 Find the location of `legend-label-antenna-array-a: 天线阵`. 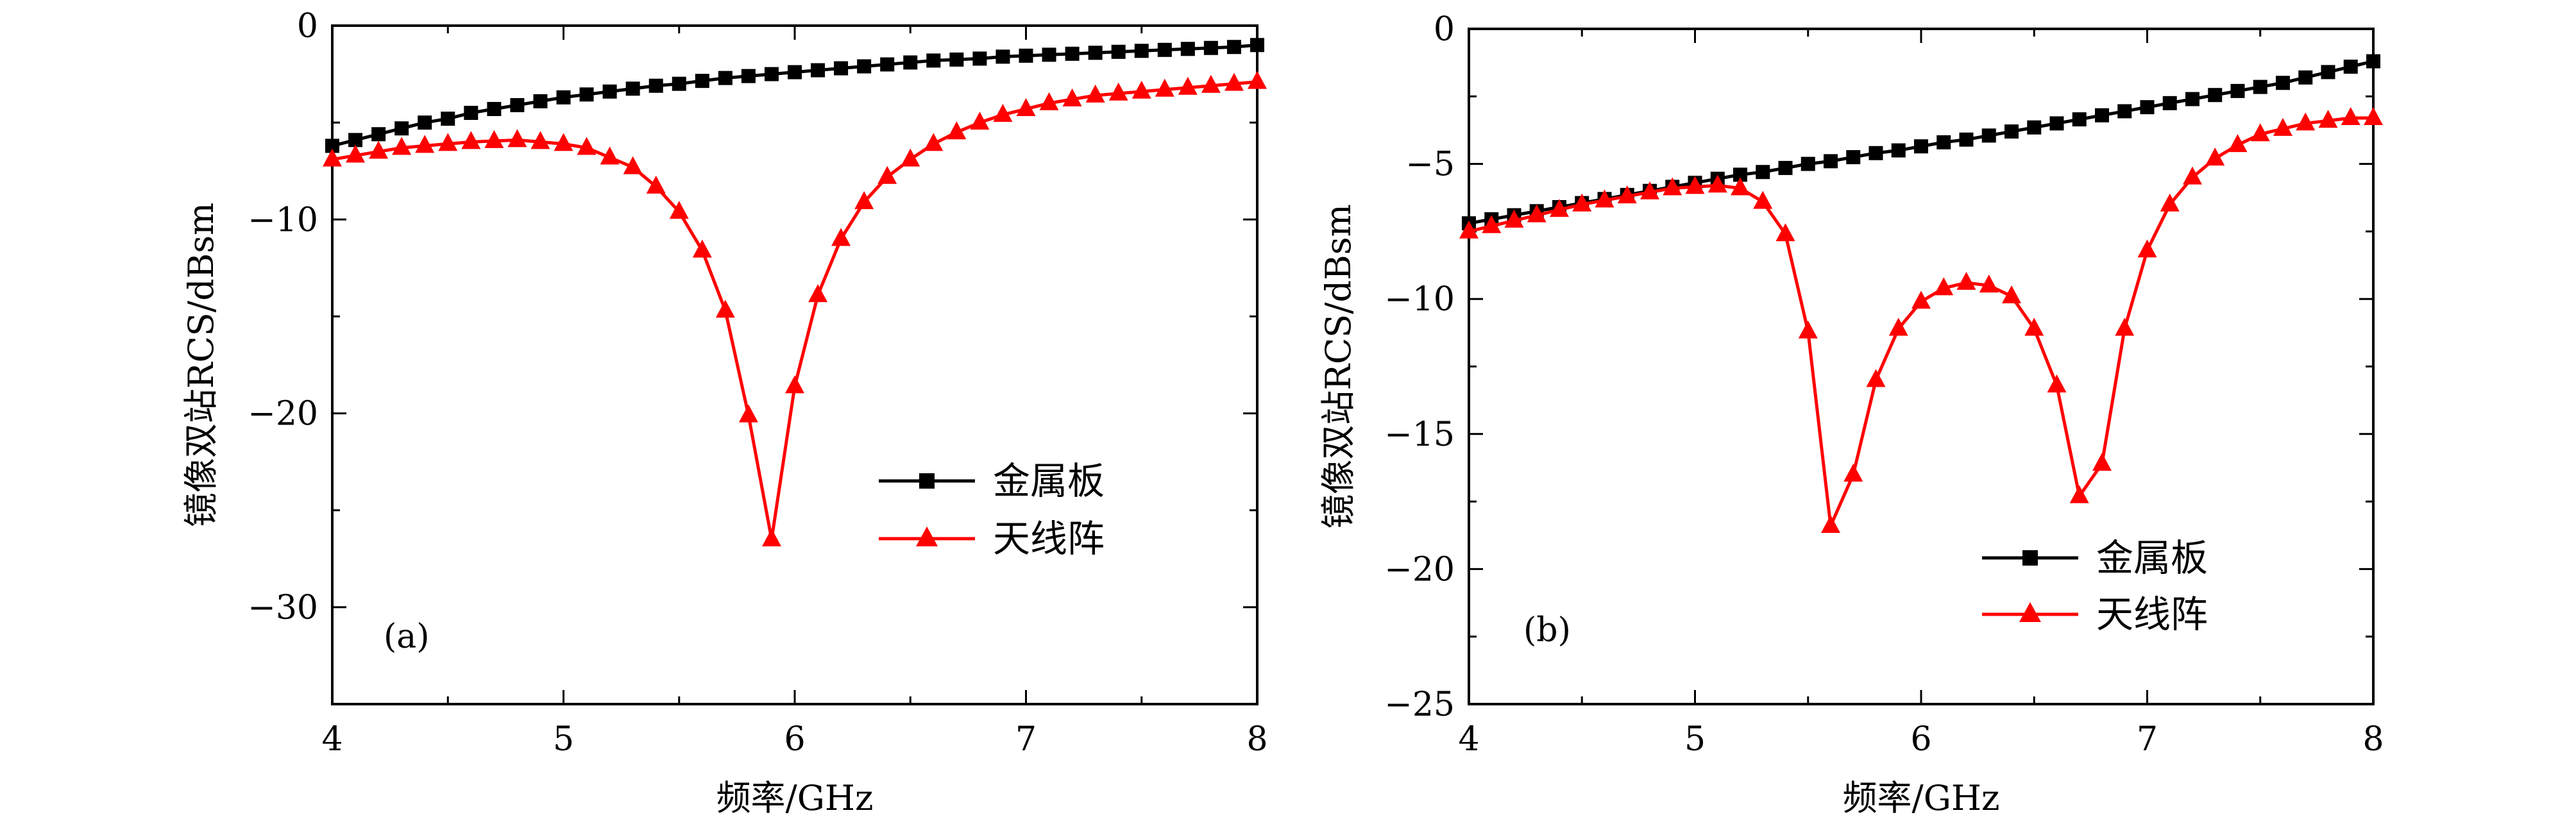

legend-label-antenna-array-a: 天线阵 is located at coordinates (1049, 538).